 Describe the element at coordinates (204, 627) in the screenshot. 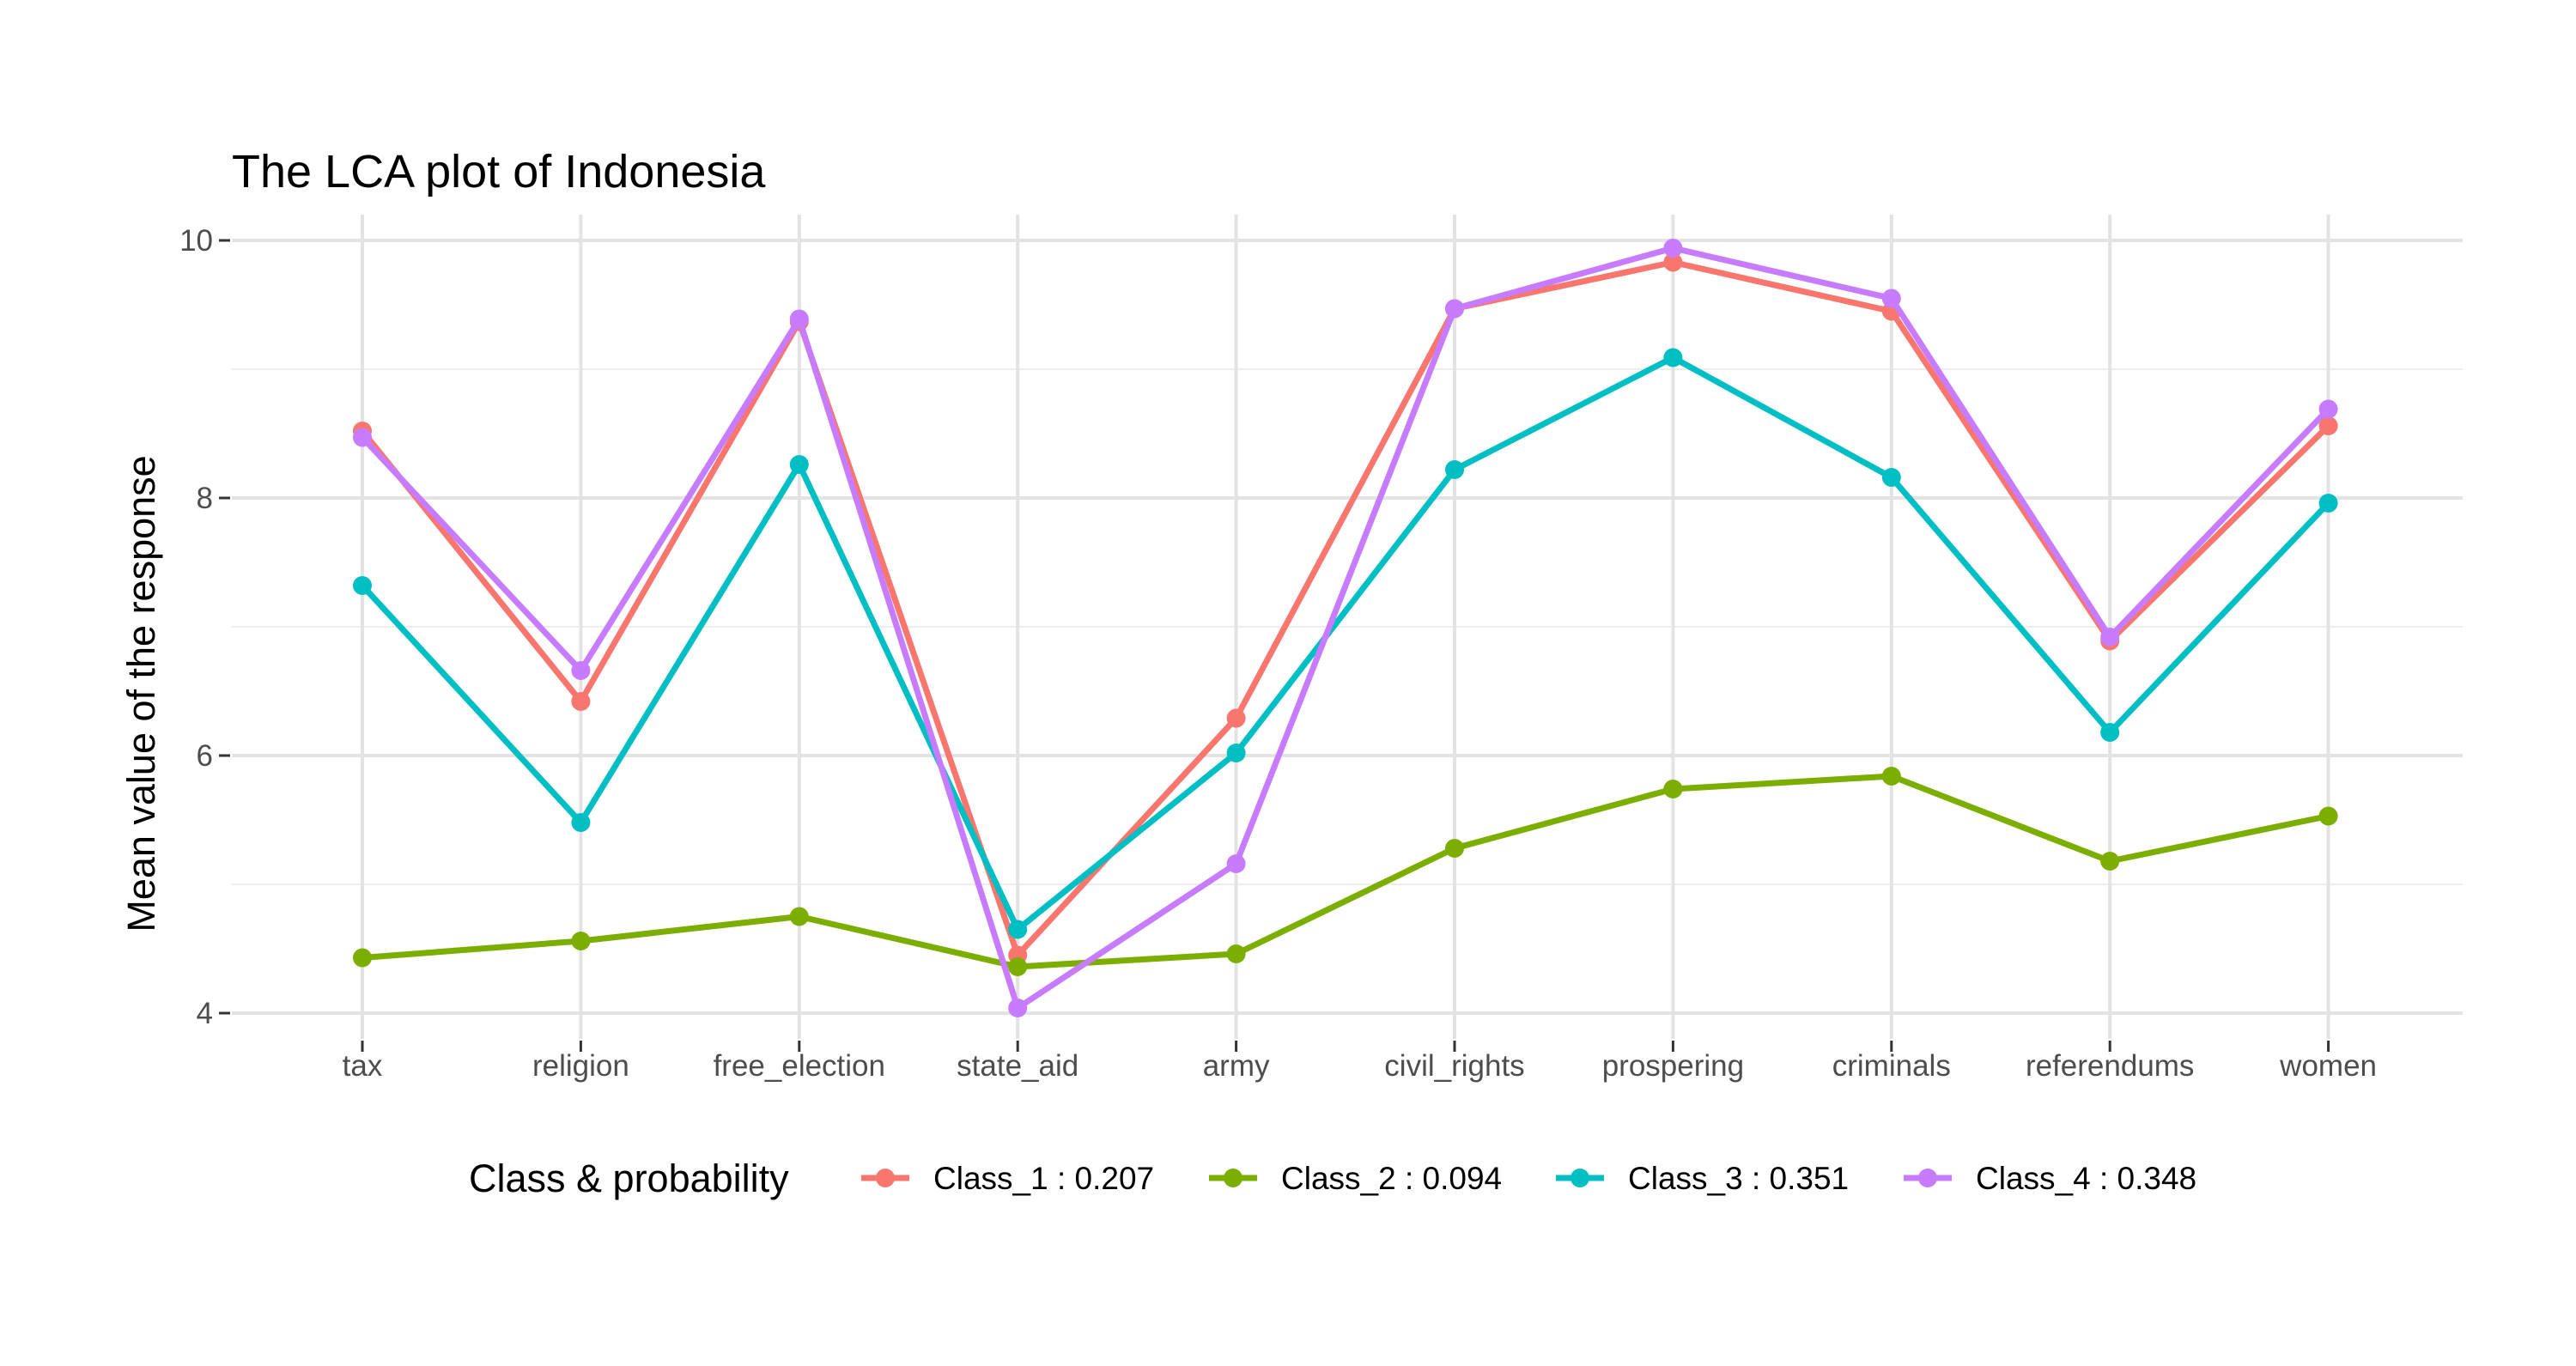

I see `y-axis-ticks: 4 6 8 10` at that location.